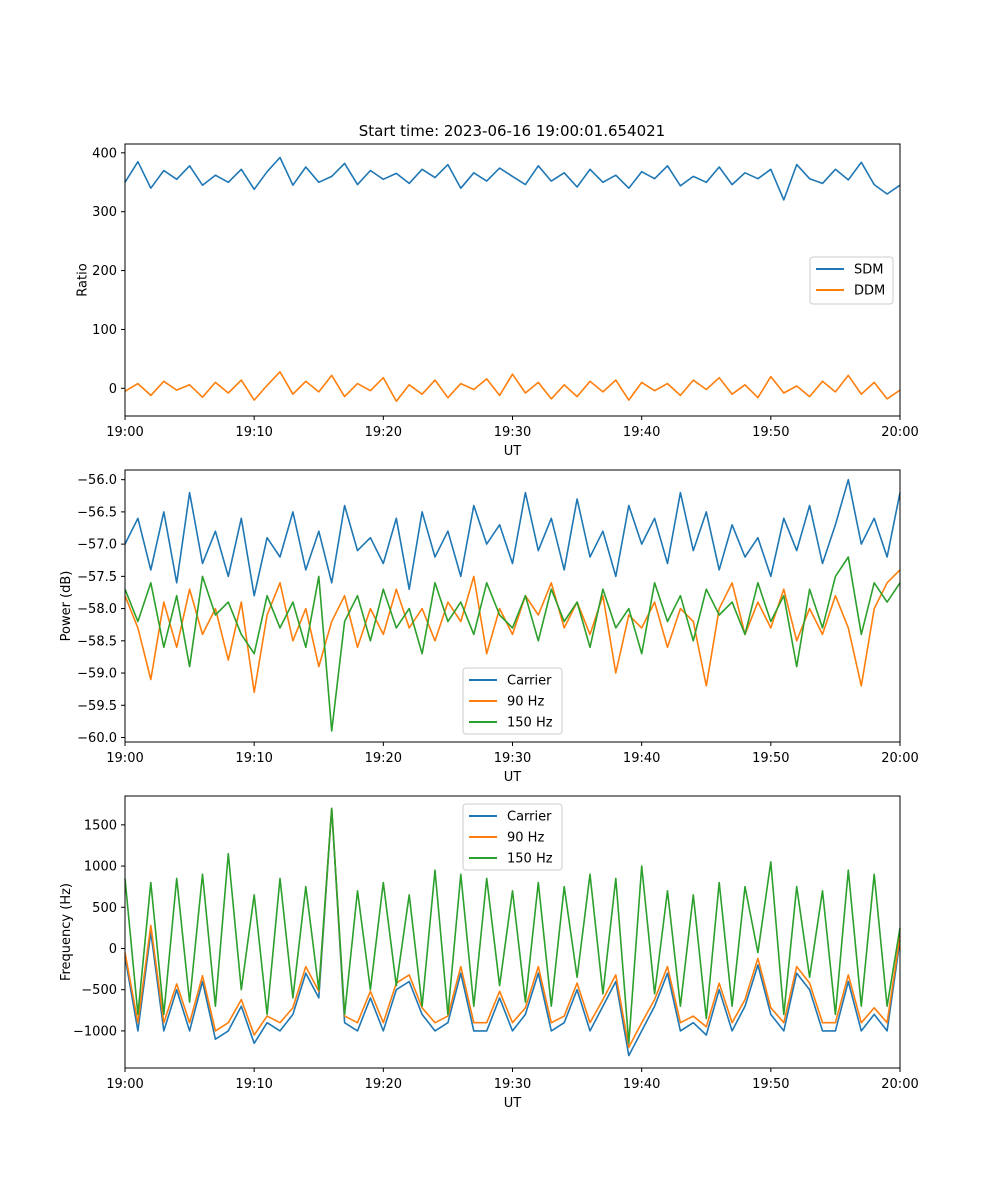 Image resolution: width=1000 pixels, height=1200 pixels. I want to click on y-tick-label: −56.0, so click(97, 480).